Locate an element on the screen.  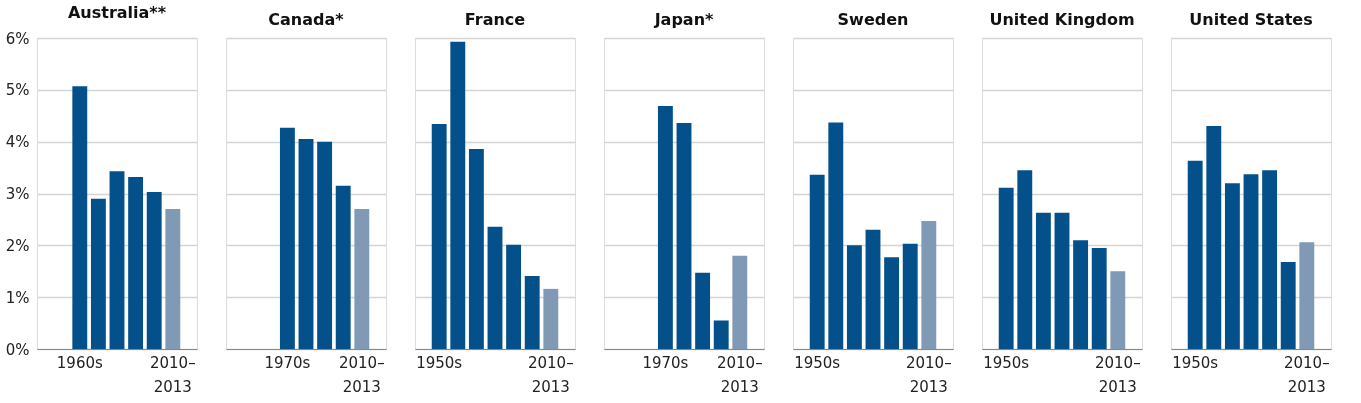
x-tick-label: 1960s is located at coordinates (79, 362).